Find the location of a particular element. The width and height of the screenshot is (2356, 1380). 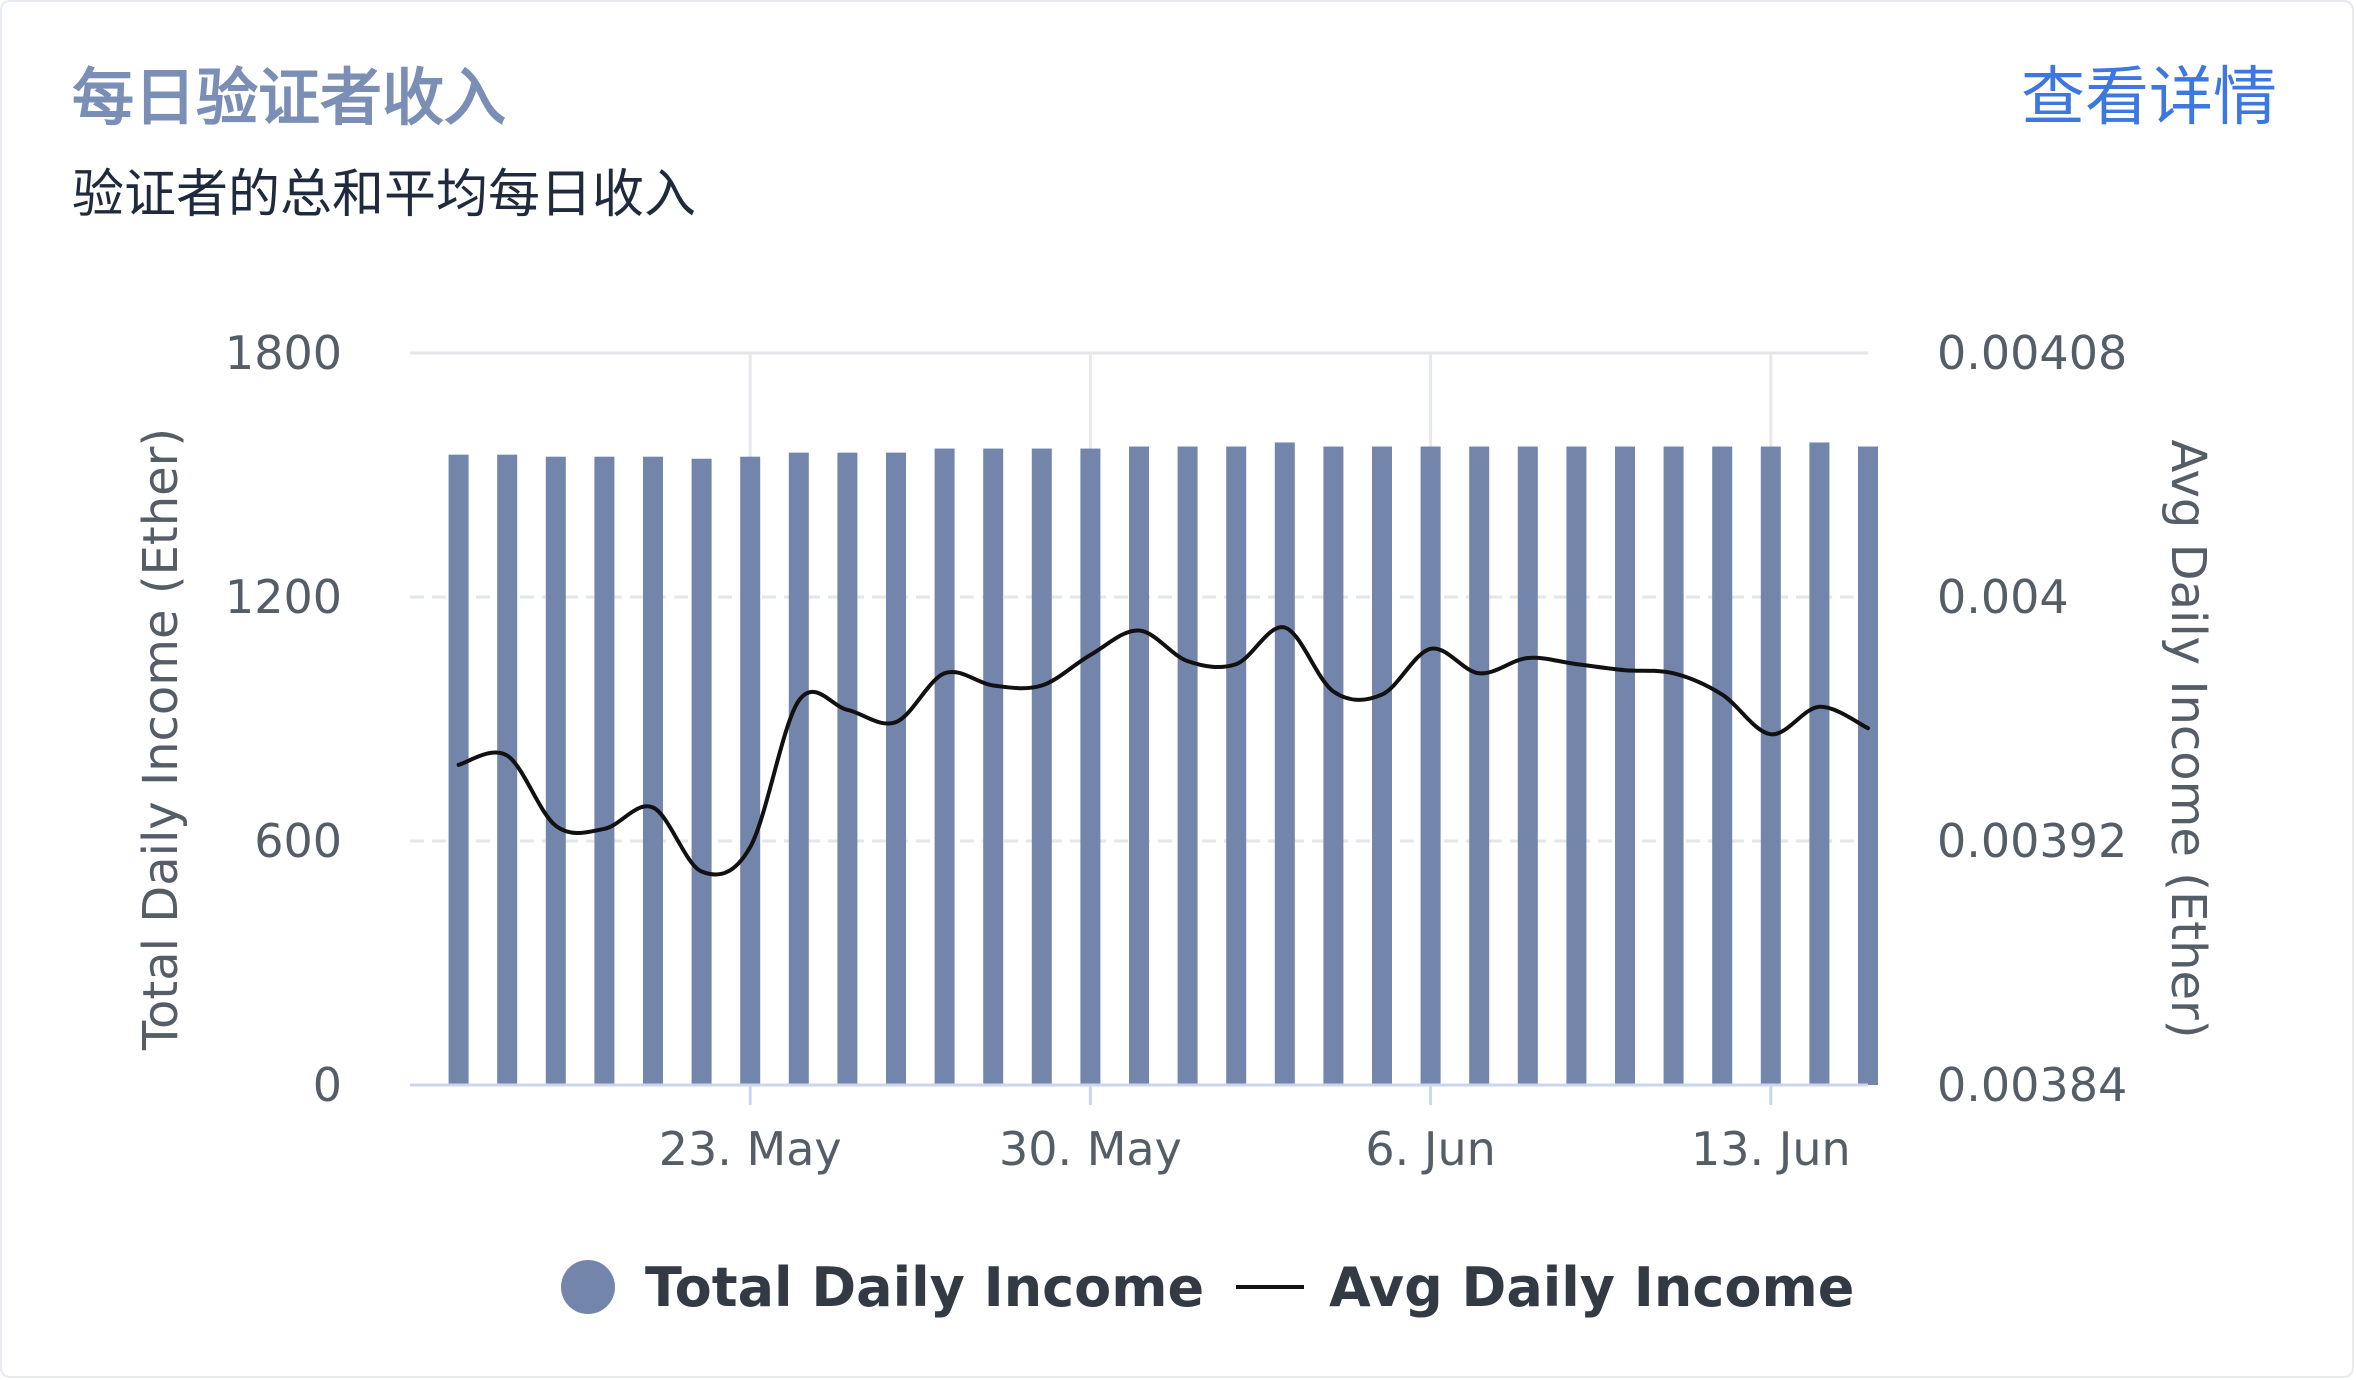

x-axis-tick-label: 23. May is located at coordinates (750, 1149).